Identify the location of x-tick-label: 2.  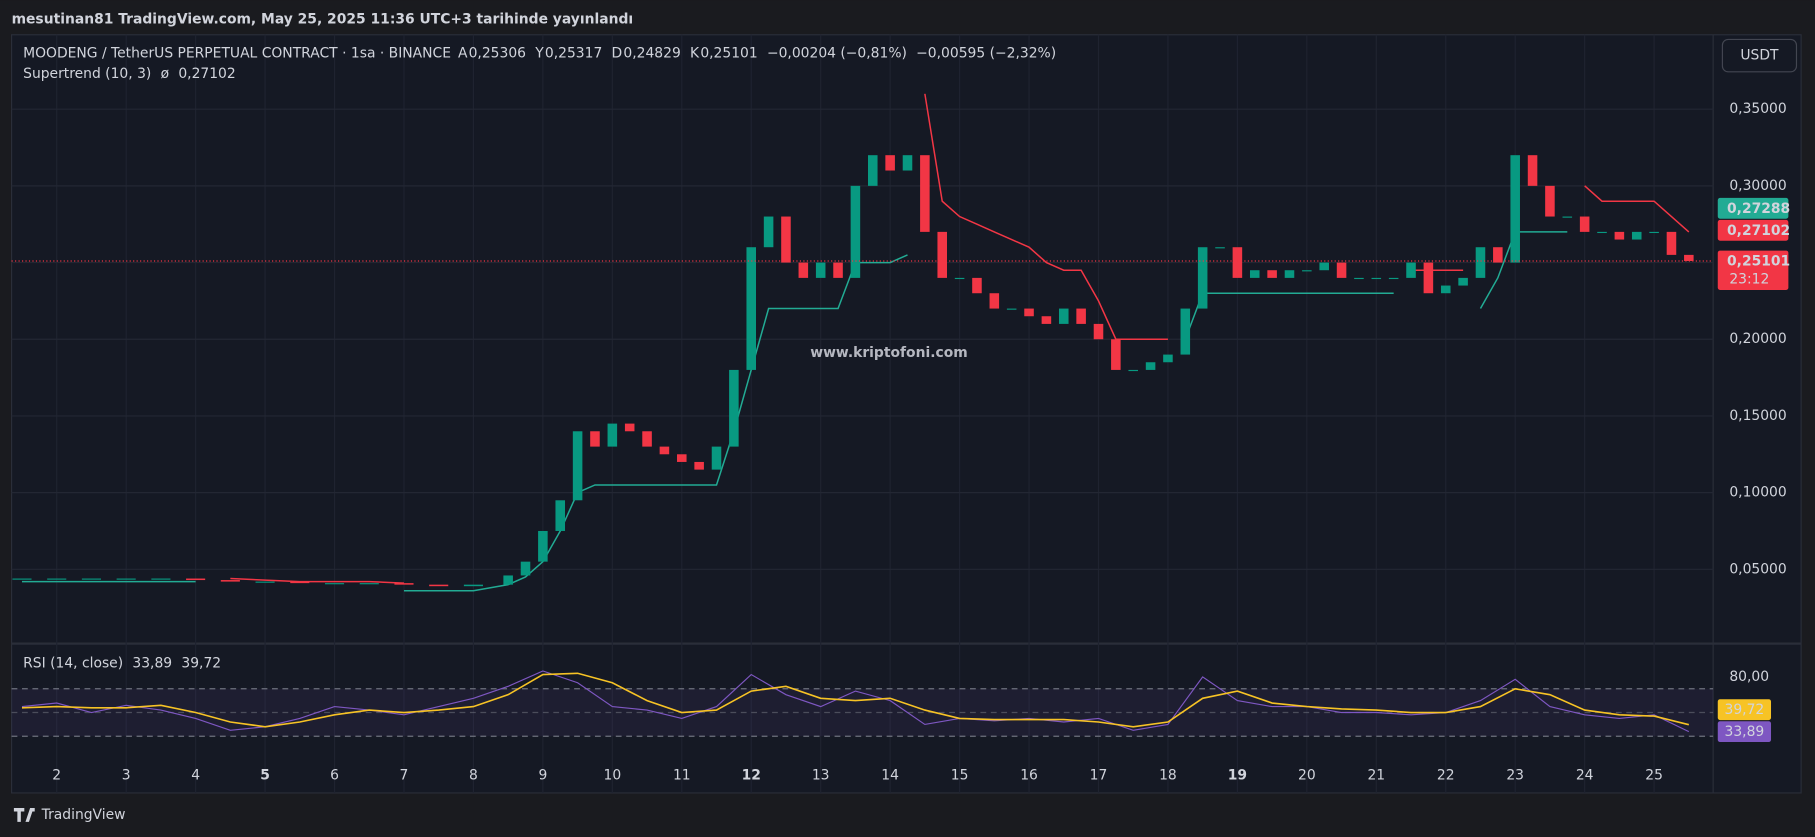
(56, 776).